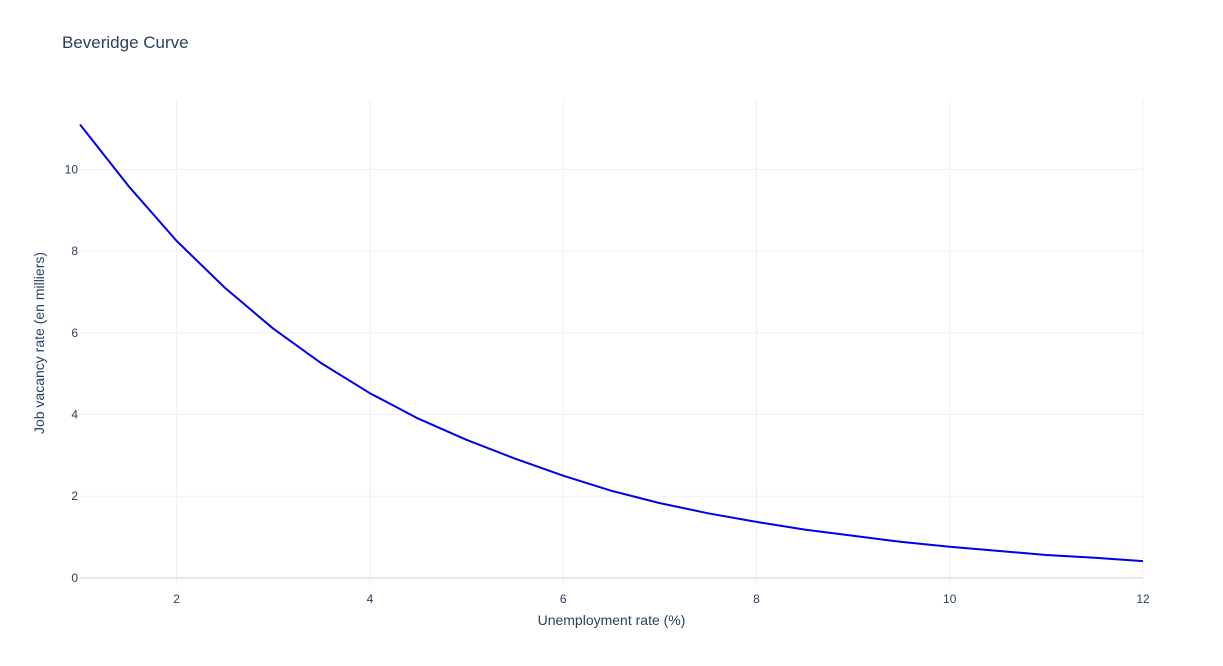 Image resolution: width=1223 pixels, height=666 pixels. I want to click on x-tick-label: 12, so click(1143, 599).